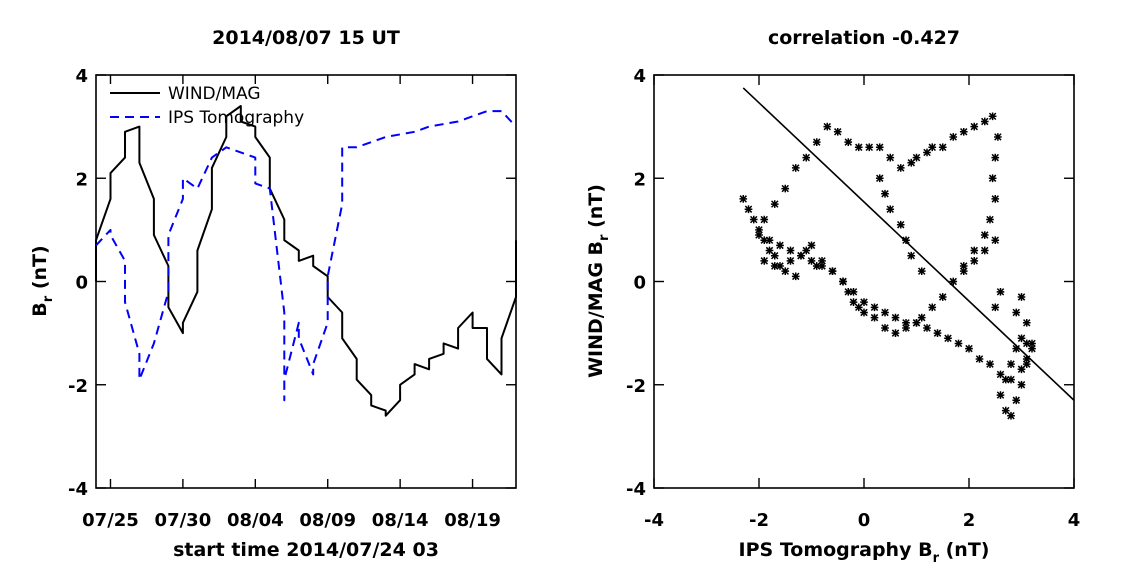  I want to click on right-y-tick-label: 0, so click(639, 283).